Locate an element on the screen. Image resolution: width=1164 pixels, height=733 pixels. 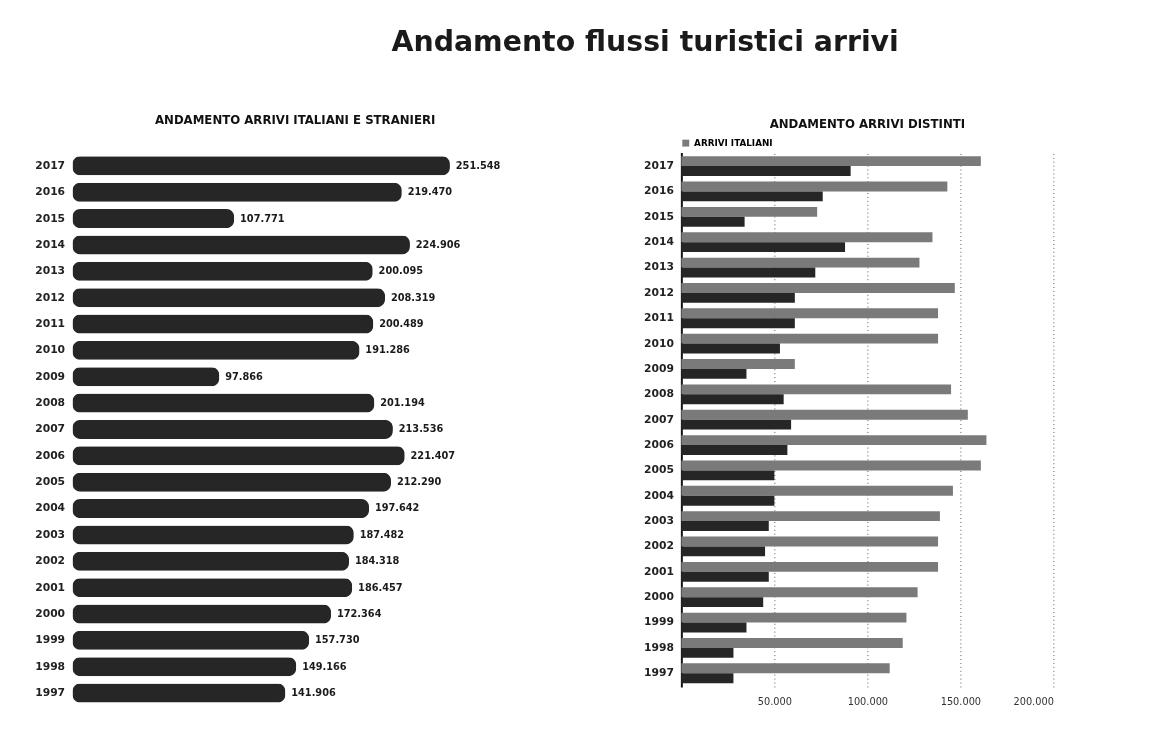
data-label: 213.536 is located at coordinates (421, 429).